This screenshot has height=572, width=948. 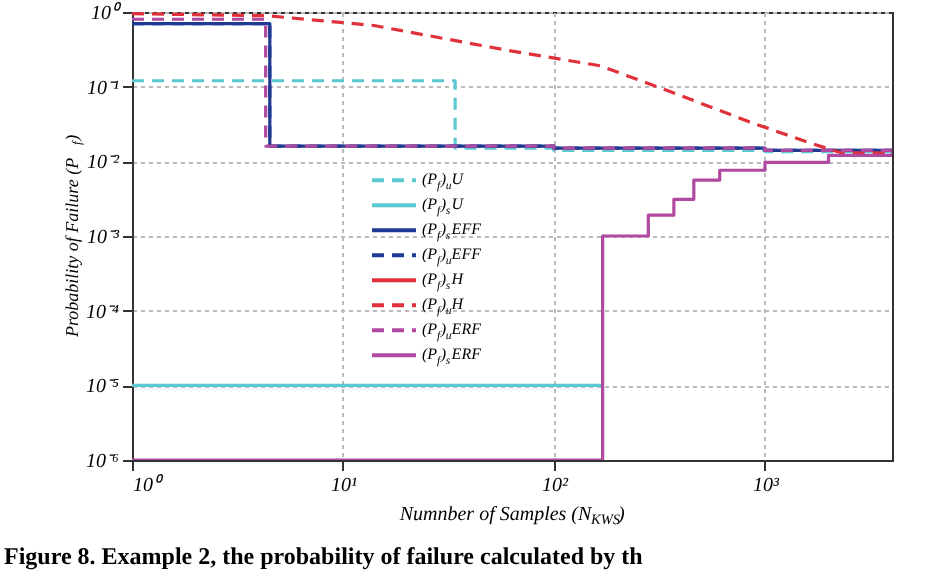 What do you see at coordinates (324, 556) in the screenshot?
I see `caption: Figure 8. Example 2, the probability of failure calculated by th` at bounding box center [324, 556].